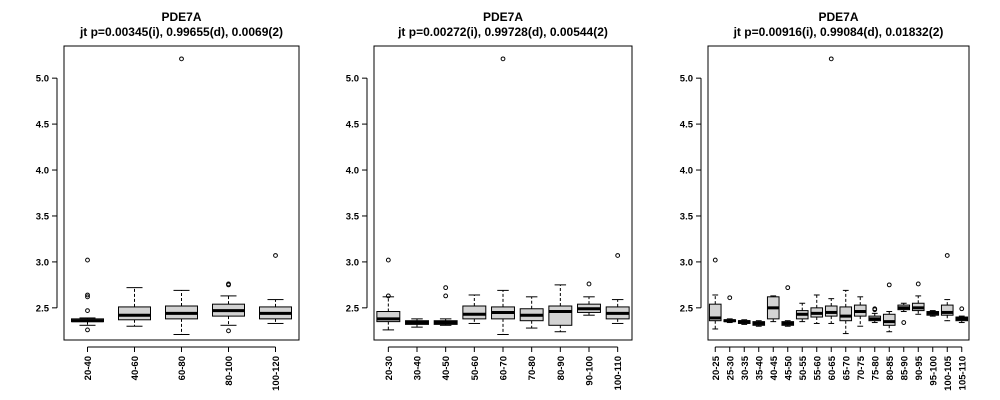 The width and height of the screenshot is (1000, 400). Describe the element at coordinates (803, 367) in the screenshot. I see `x-tick-label: 50-55` at that location.